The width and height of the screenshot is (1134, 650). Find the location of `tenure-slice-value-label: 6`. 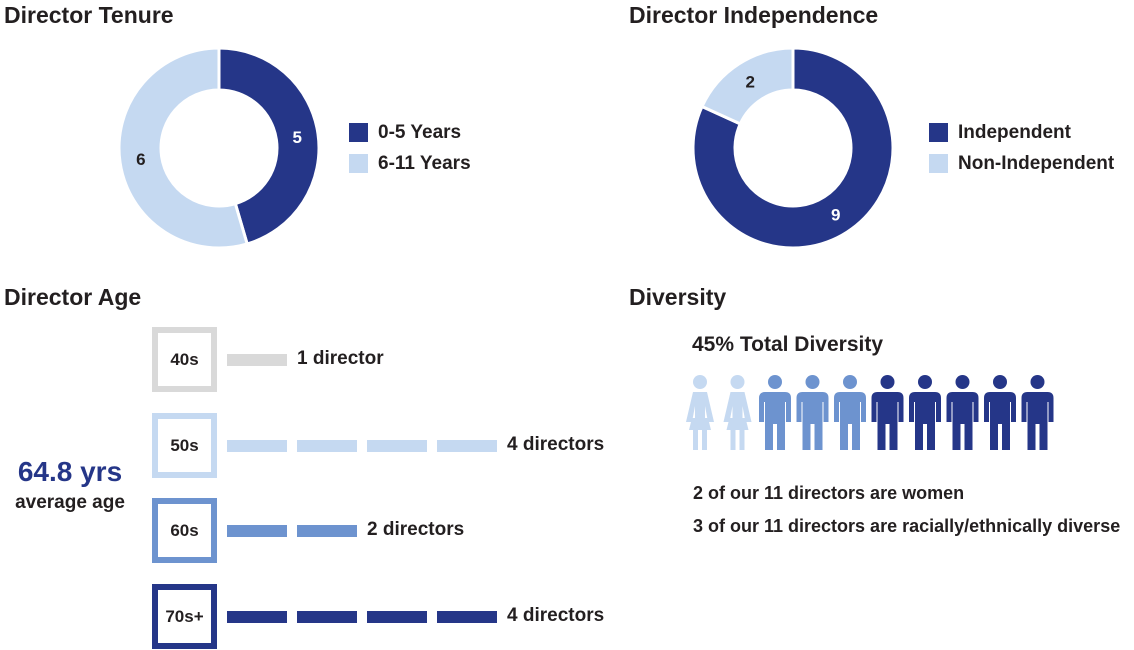

tenure-slice-value-label: 6 is located at coordinates (140, 159).